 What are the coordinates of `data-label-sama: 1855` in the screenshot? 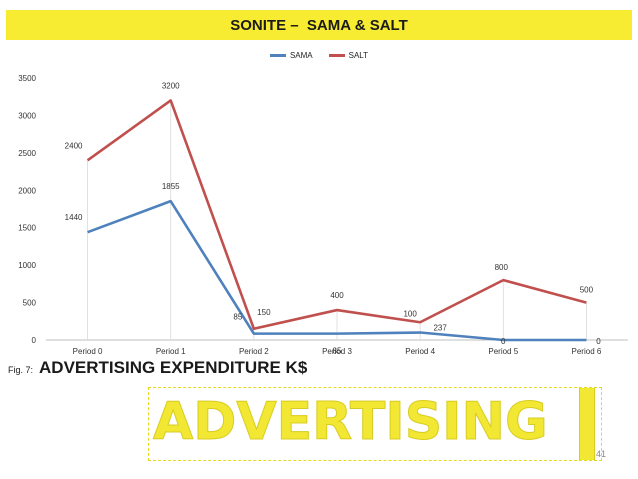 It's located at (171, 186).